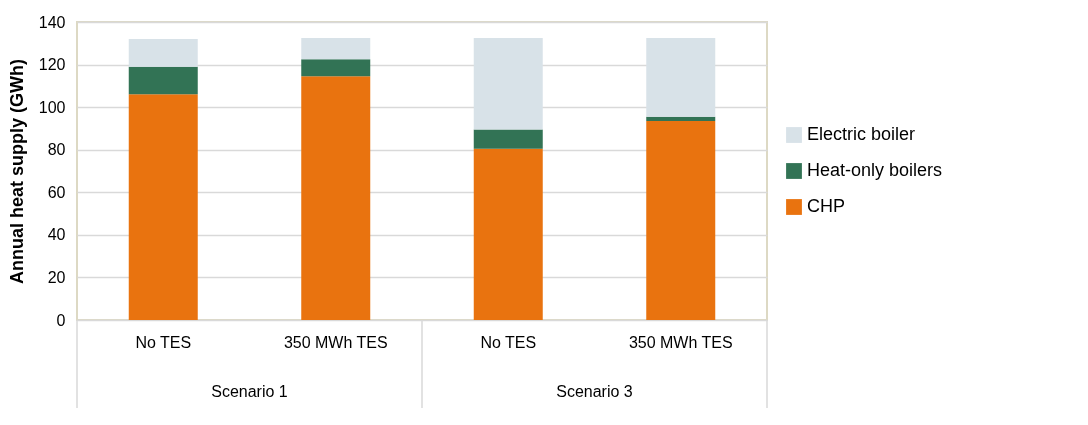 The height and width of the screenshot is (425, 1088). What do you see at coordinates (56, 192) in the screenshot?
I see `y-tick-label: 60` at bounding box center [56, 192].